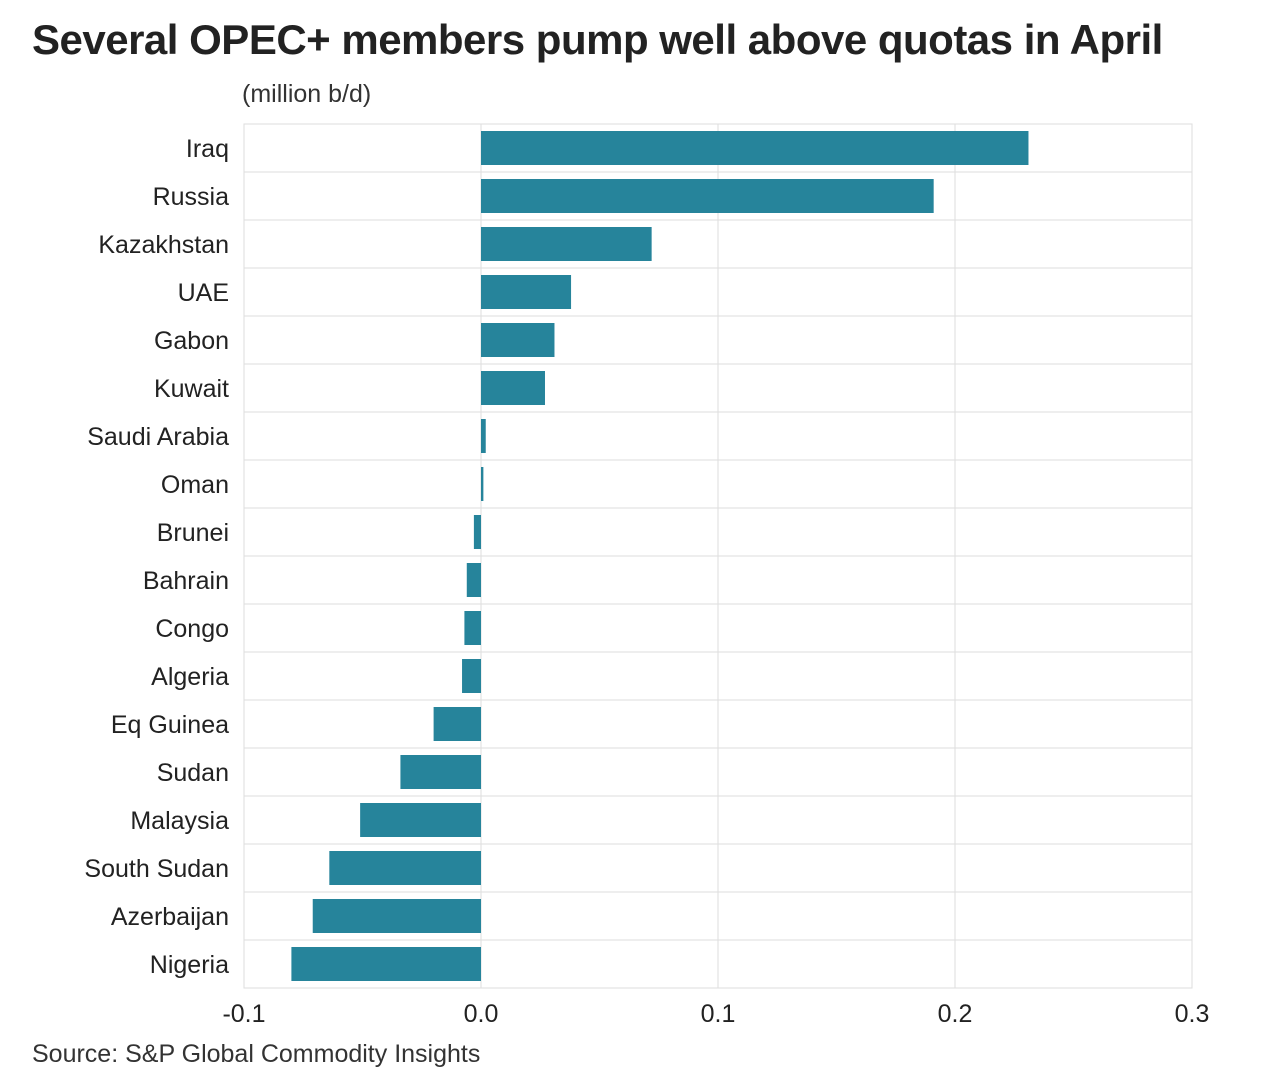  What do you see at coordinates (193, 773) in the screenshot?
I see `category-label: Sudan` at bounding box center [193, 773].